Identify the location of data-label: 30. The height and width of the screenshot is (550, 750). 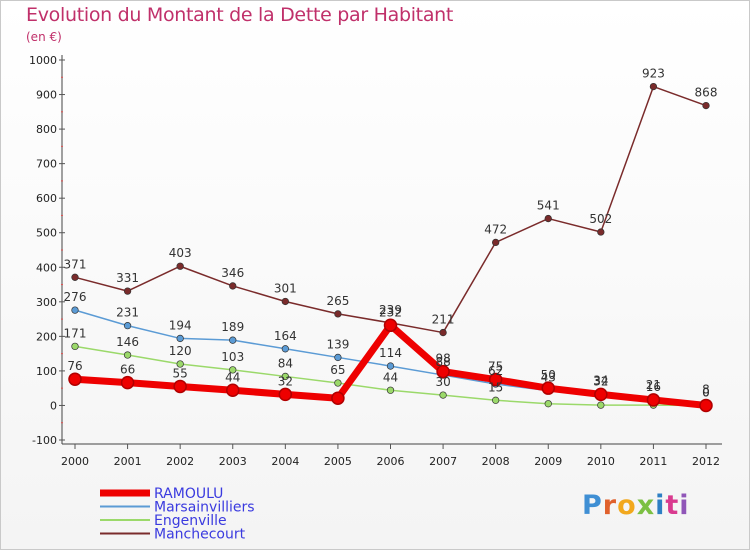
(442, 382).